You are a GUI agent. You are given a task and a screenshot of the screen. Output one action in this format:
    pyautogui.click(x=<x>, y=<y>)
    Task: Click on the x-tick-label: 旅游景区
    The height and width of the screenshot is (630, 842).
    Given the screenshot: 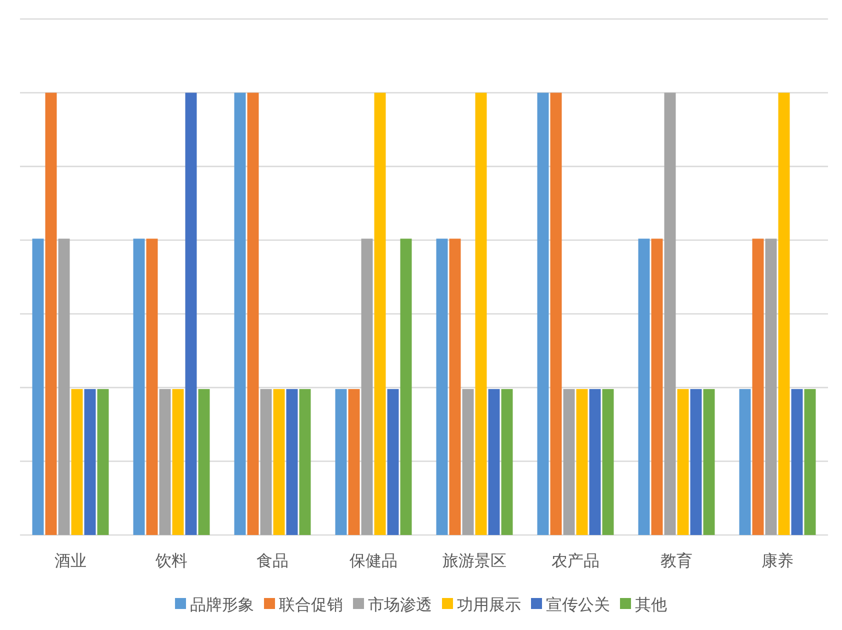 What is the action you would take?
    pyautogui.click(x=474, y=560)
    